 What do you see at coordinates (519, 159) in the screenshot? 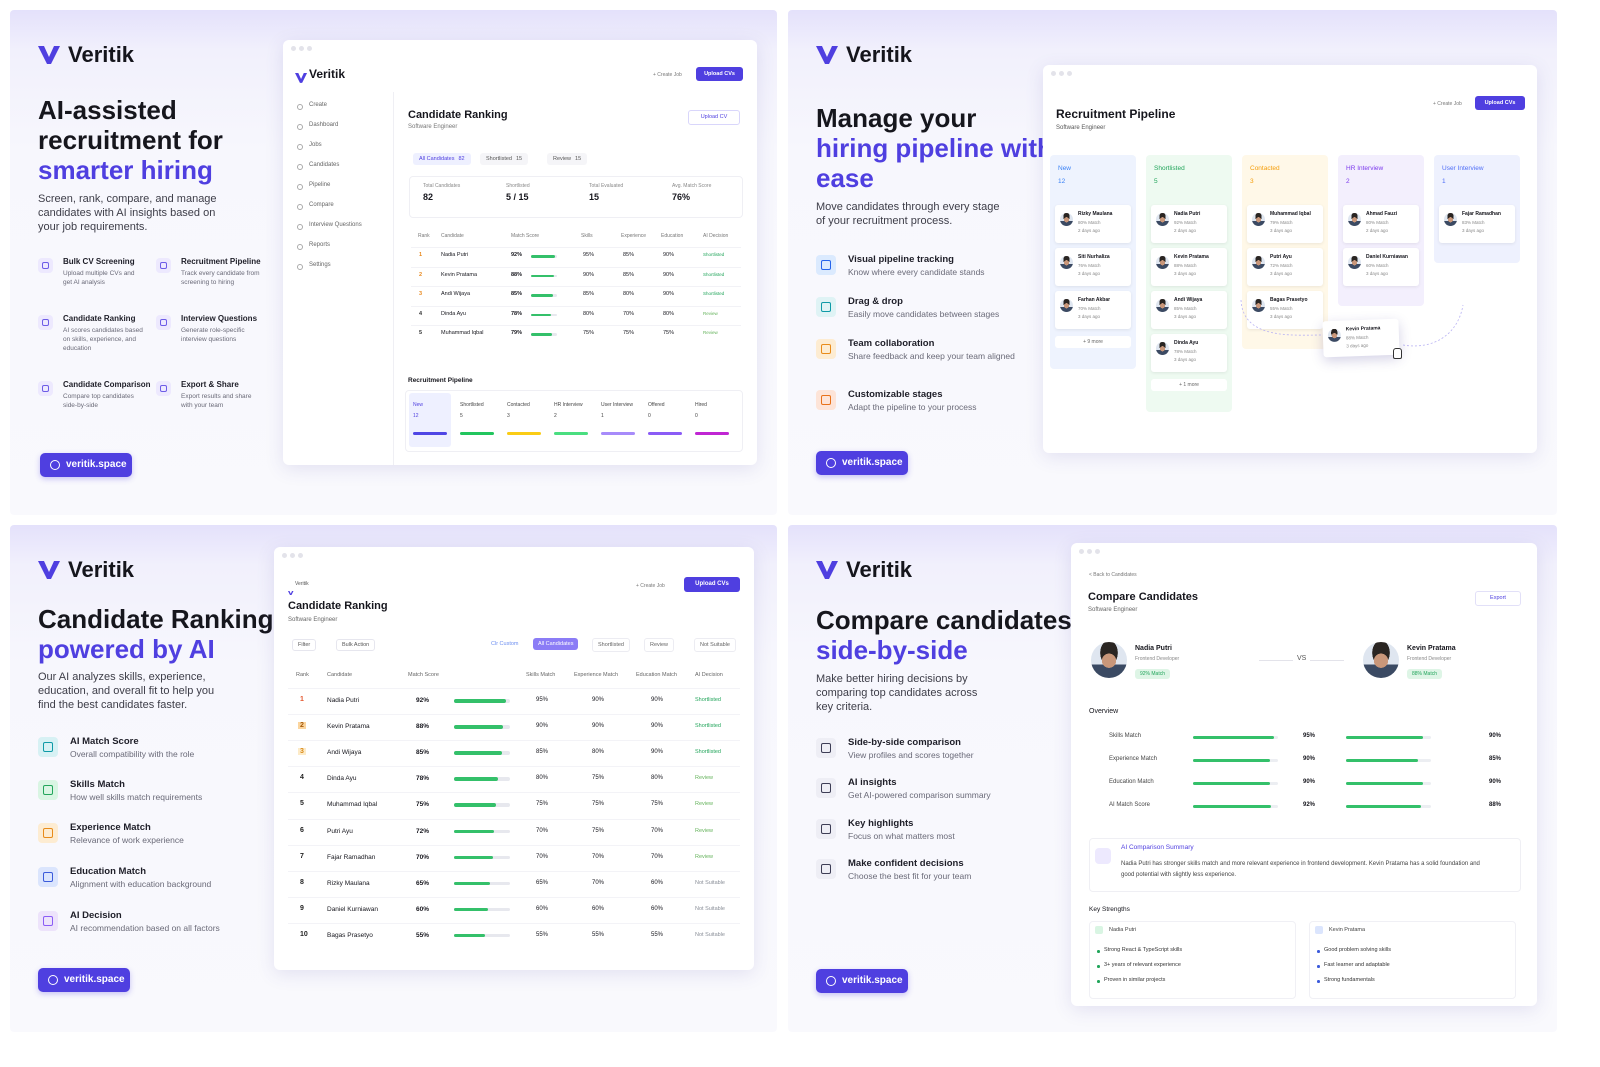
I see `tab-count: 15` at bounding box center [519, 159].